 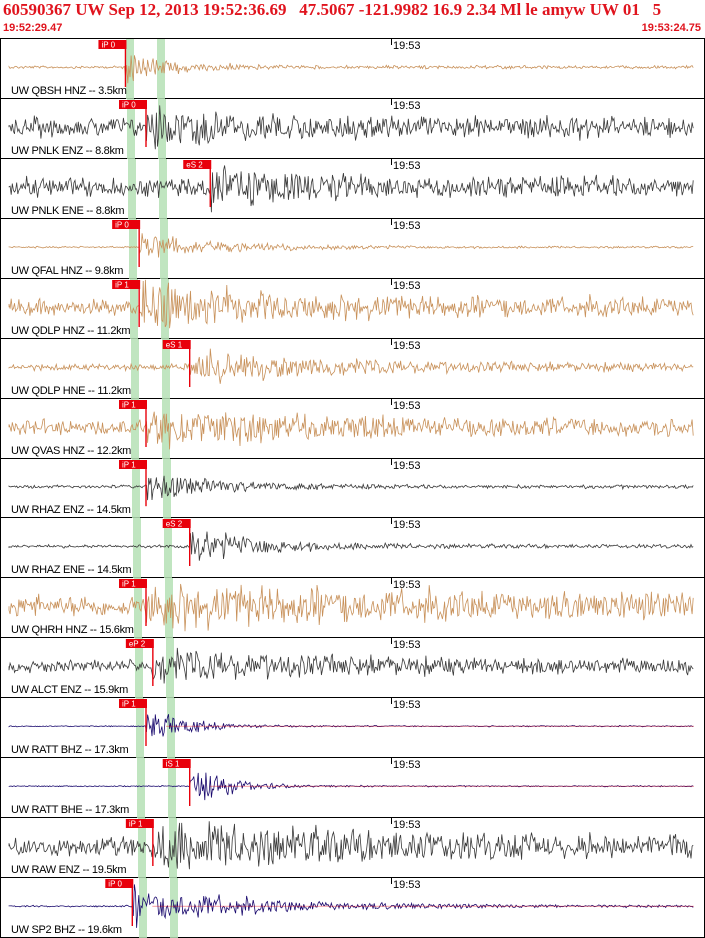 I want to click on channel-label: UW RATT BHE -- 17.3km, so click(x=70, y=810).